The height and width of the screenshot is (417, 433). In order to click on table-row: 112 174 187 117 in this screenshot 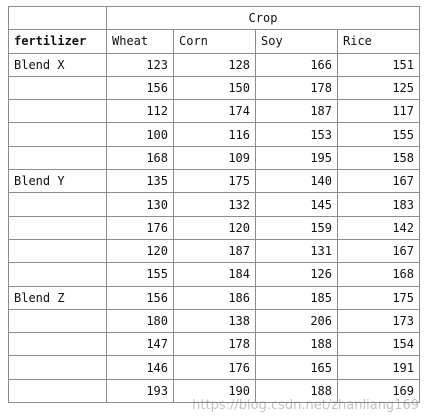, I will do `click(214, 111)`.